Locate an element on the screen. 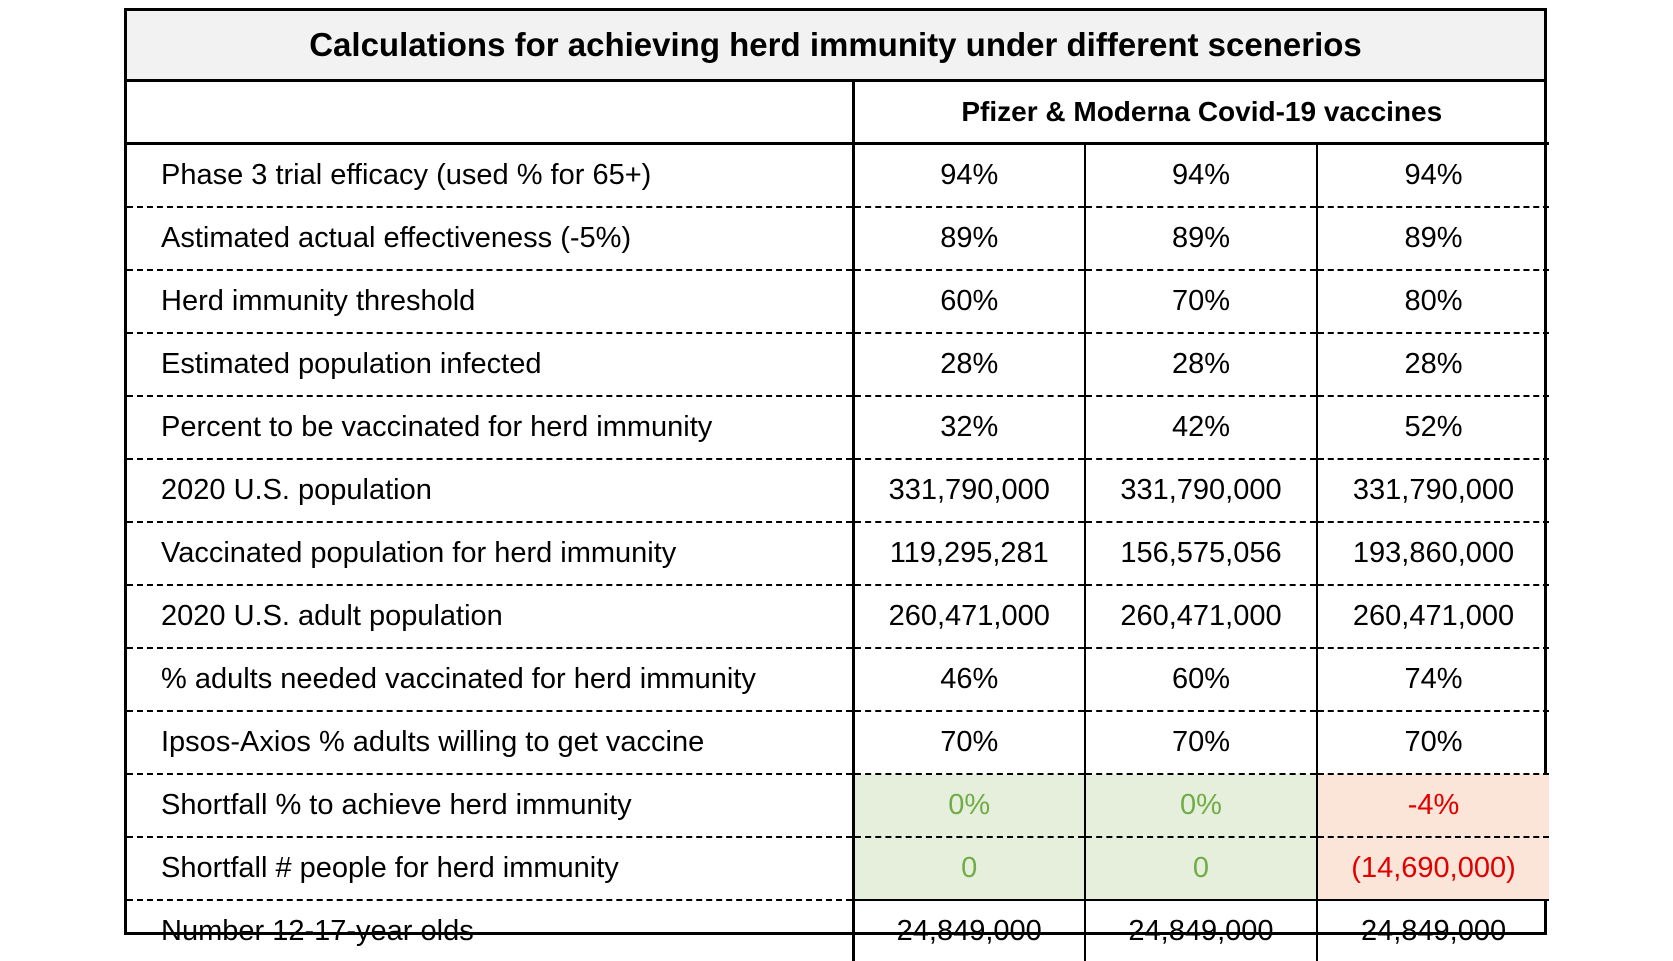  row-label: 2020 U.S. adult population is located at coordinates (490, 617).